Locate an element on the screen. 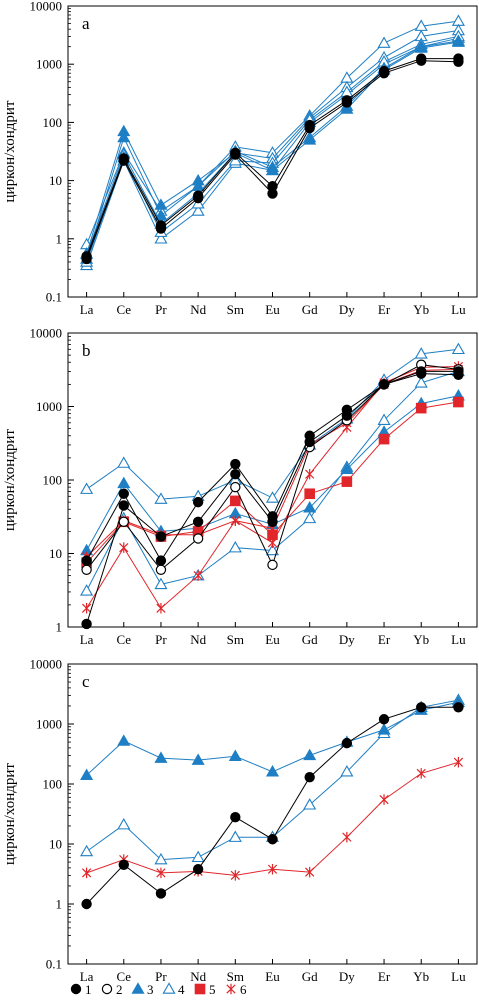 Image resolution: width=479 pixels, height=1007 pixels. x-tick-label: Pr is located at coordinates (161, 309).